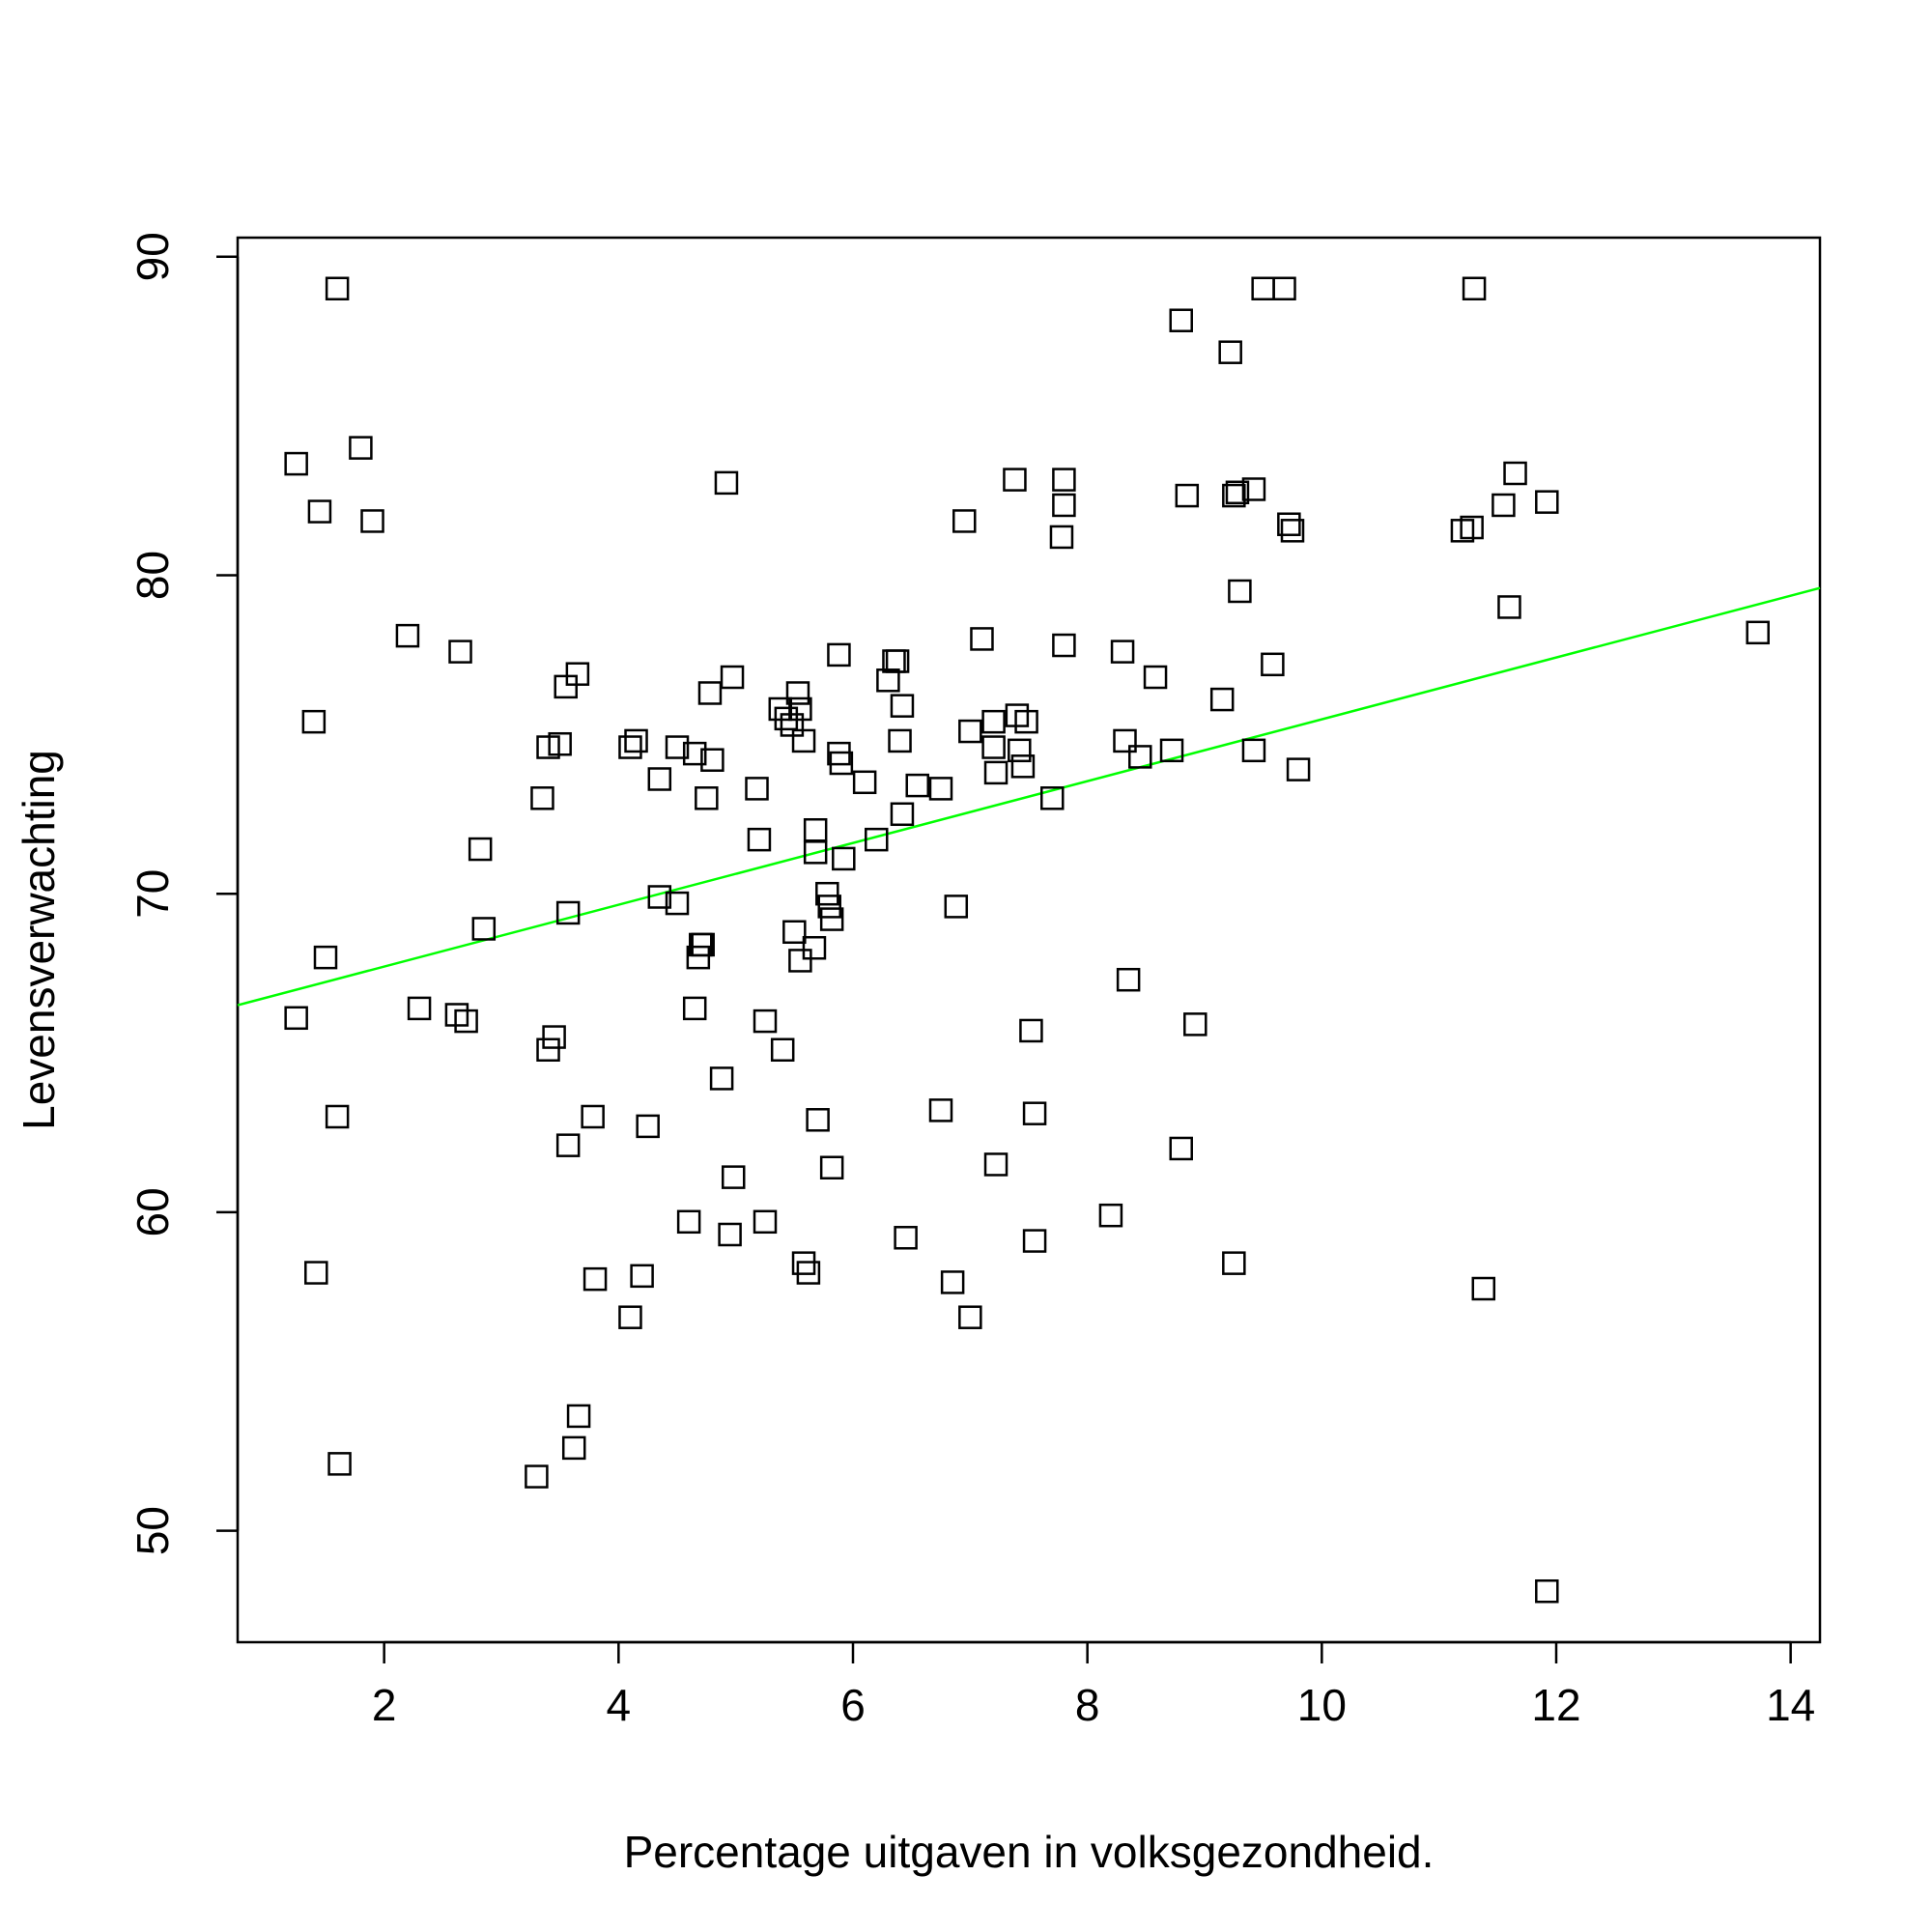 The image size is (1932, 1932). I want to click on y-tick-label: 90, so click(153, 256).